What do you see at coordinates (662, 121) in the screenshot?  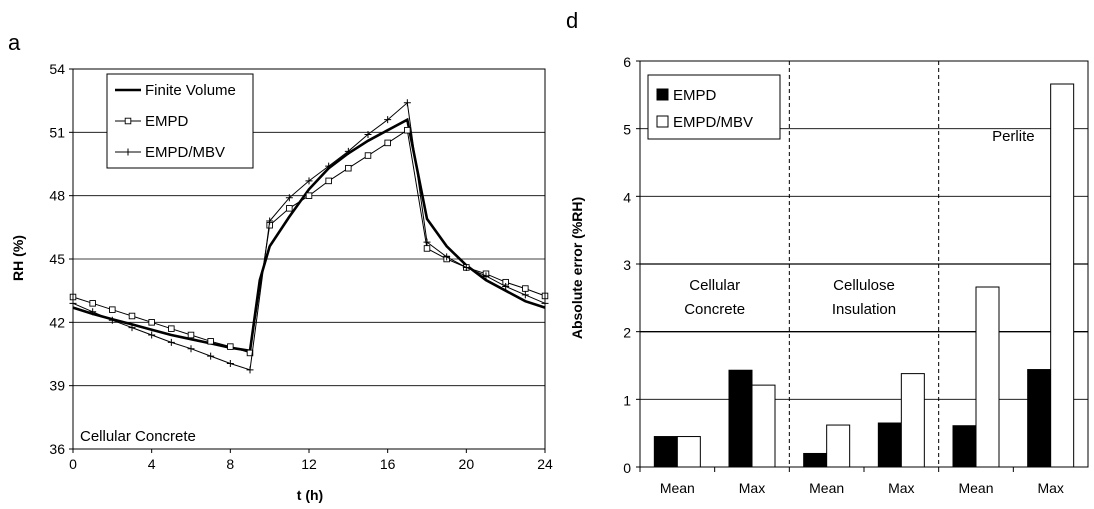 I see `legend-swatch-empd-mbv` at bounding box center [662, 121].